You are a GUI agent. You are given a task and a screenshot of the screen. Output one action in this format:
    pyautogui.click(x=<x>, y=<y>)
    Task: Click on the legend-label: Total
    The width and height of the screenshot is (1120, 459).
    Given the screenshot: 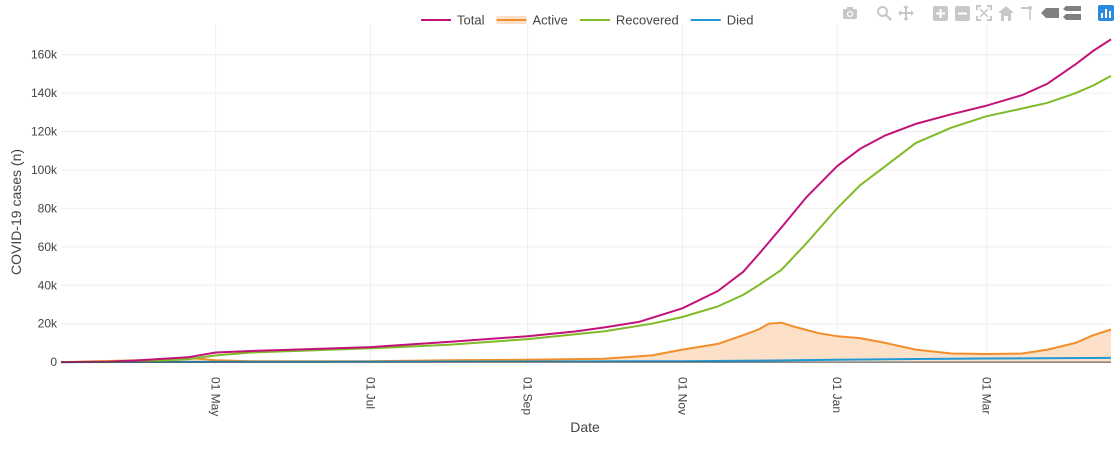 What is the action you would take?
    pyautogui.click(x=471, y=20)
    